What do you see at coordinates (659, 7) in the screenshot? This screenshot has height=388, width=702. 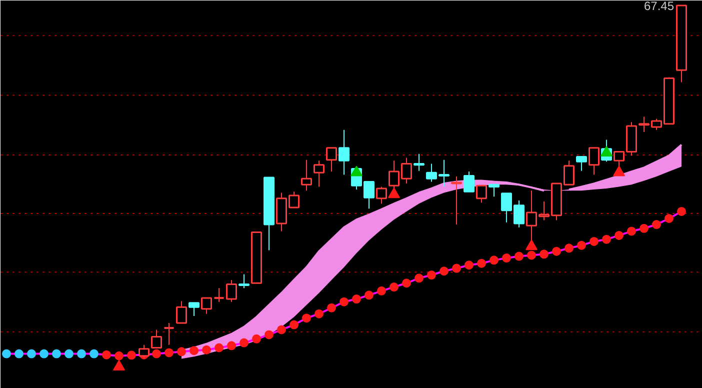 I see `annotation: 67.45` at bounding box center [659, 7].